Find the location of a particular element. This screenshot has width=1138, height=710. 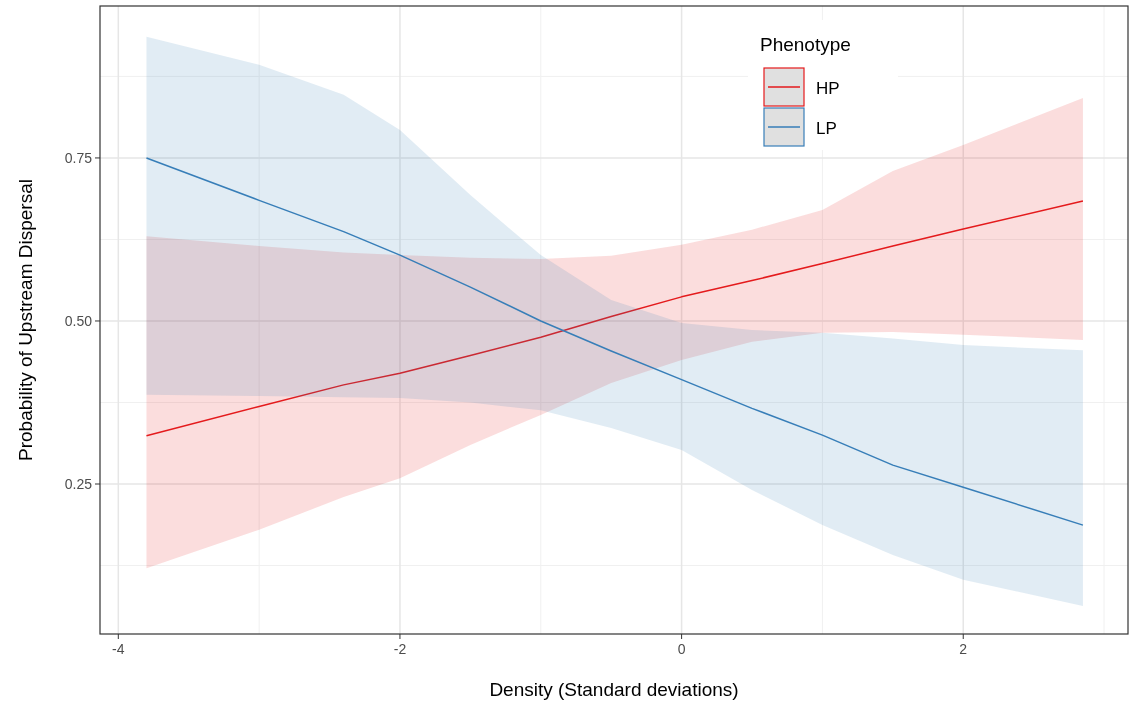

y-tick-label: 0.75 is located at coordinates (78, 157).